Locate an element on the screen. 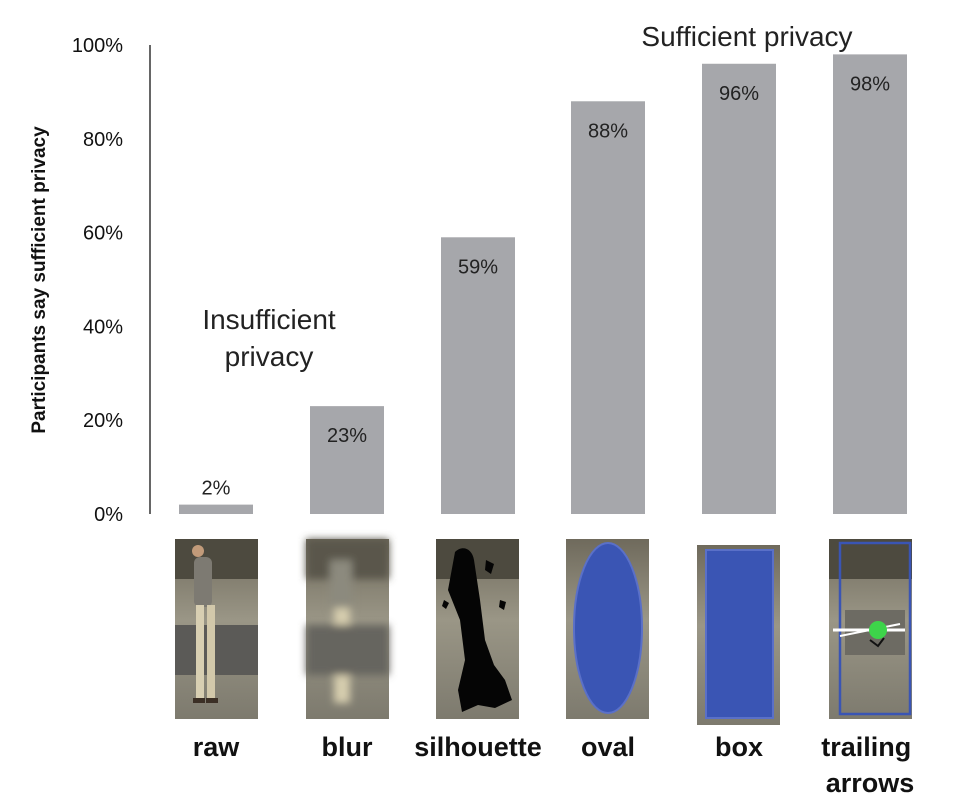  y-tick-label: 20% is located at coordinates (103, 421).